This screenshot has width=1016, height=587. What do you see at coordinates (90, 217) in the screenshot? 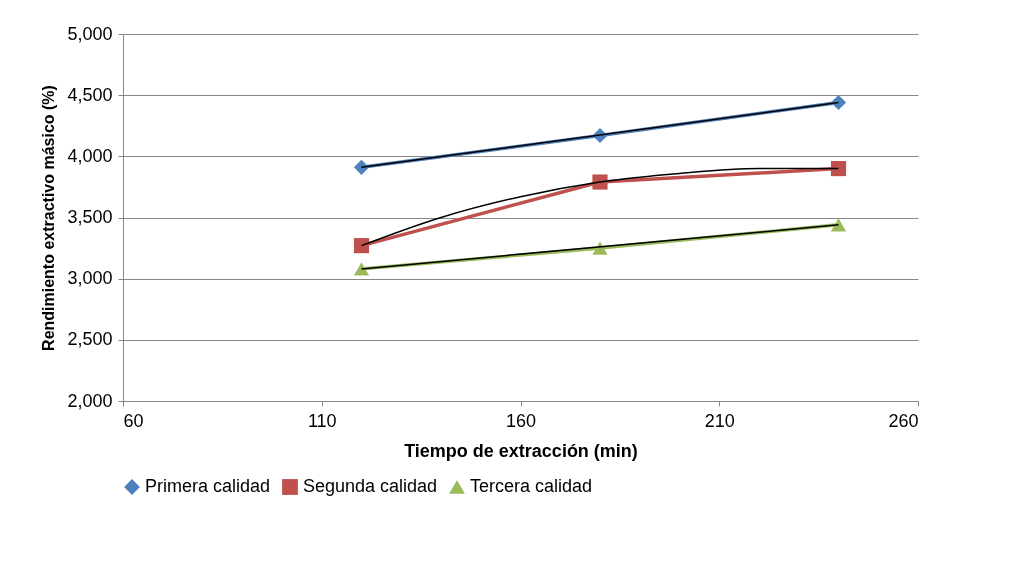
I see `y-tick-label: 3,500` at bounding box center [90, 217].